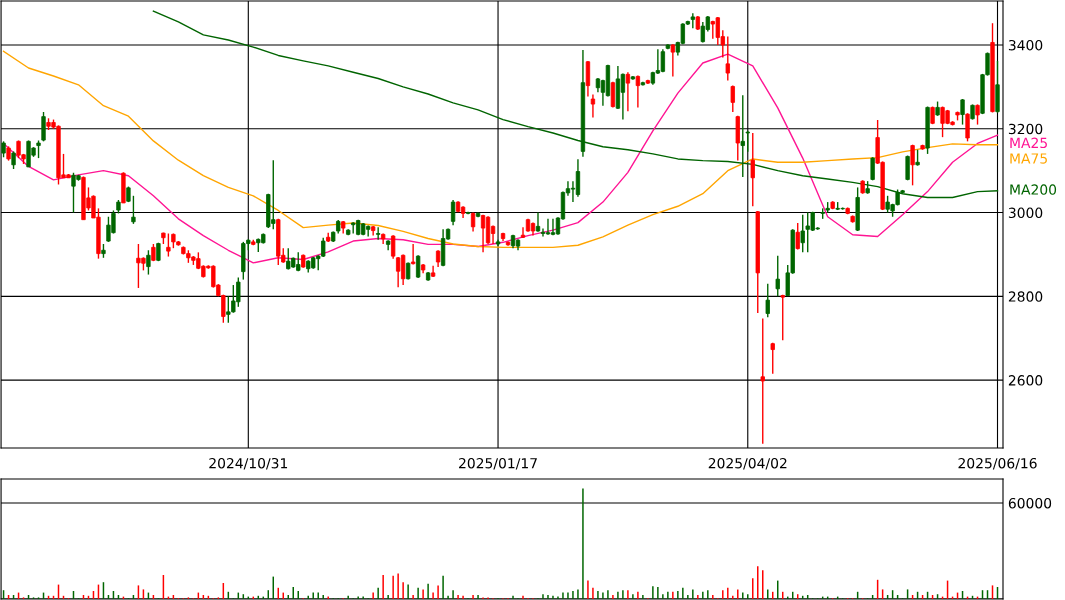 This screenshot has width=1065, height=600. What do you see at coordinates (1025, 296) in the screenshot?
I see `y-tick-label: 2800` at bounding box center [1025, 296].